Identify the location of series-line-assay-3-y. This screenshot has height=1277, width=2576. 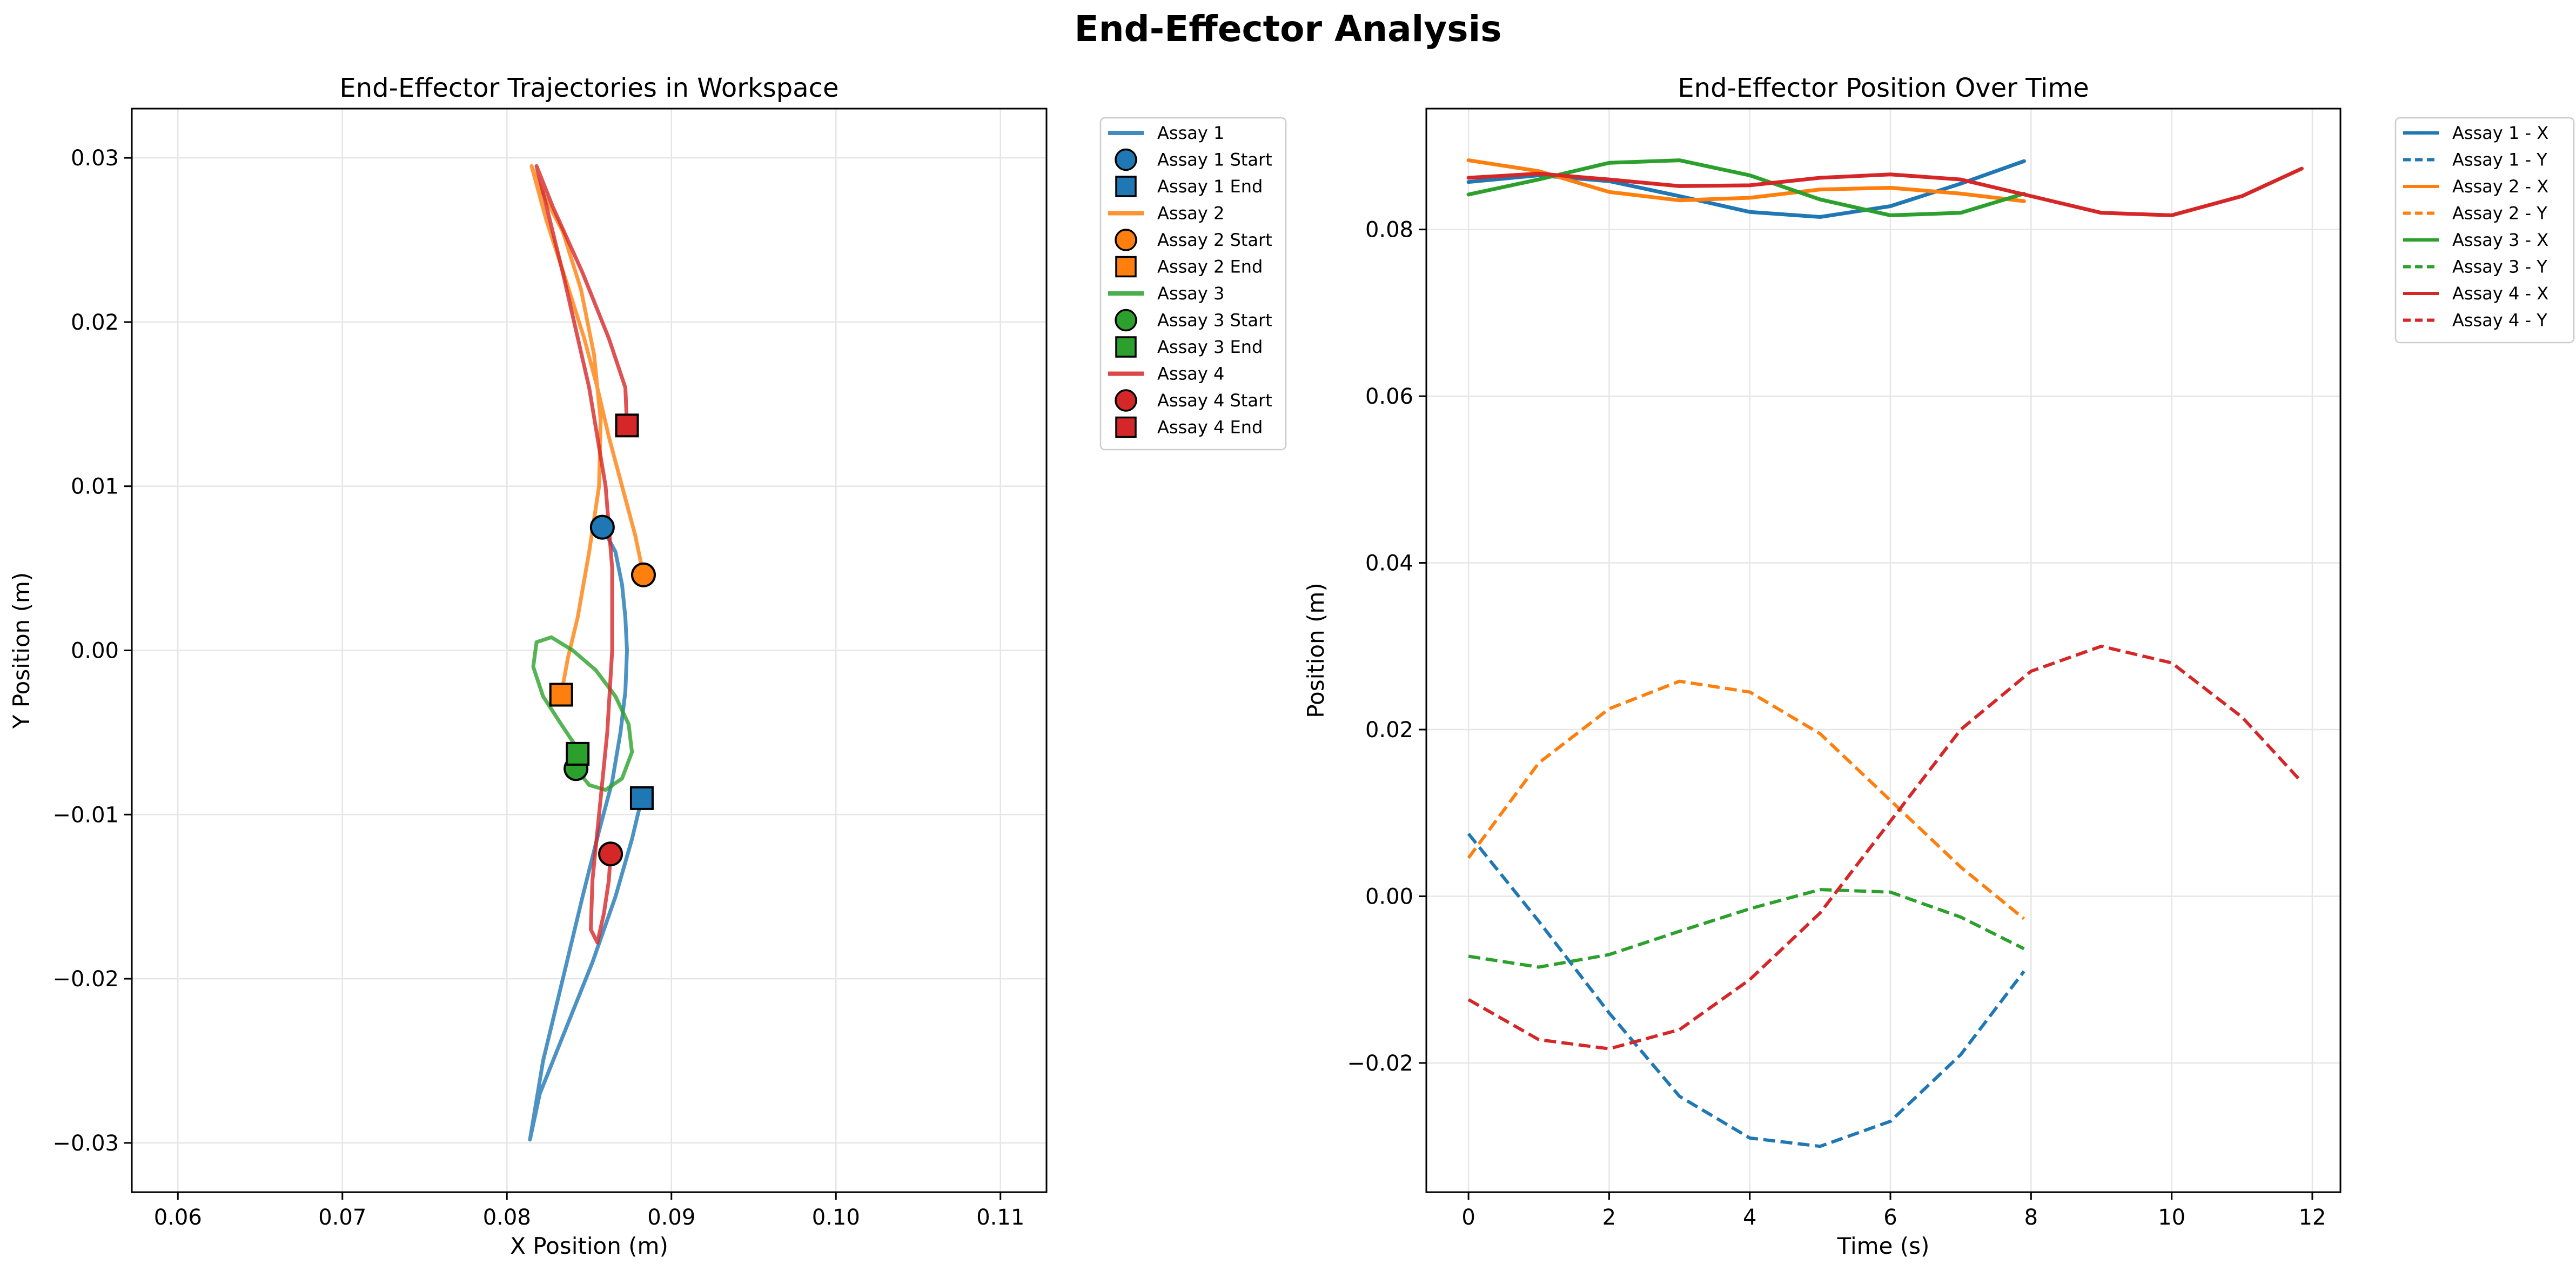
(1747, 928).